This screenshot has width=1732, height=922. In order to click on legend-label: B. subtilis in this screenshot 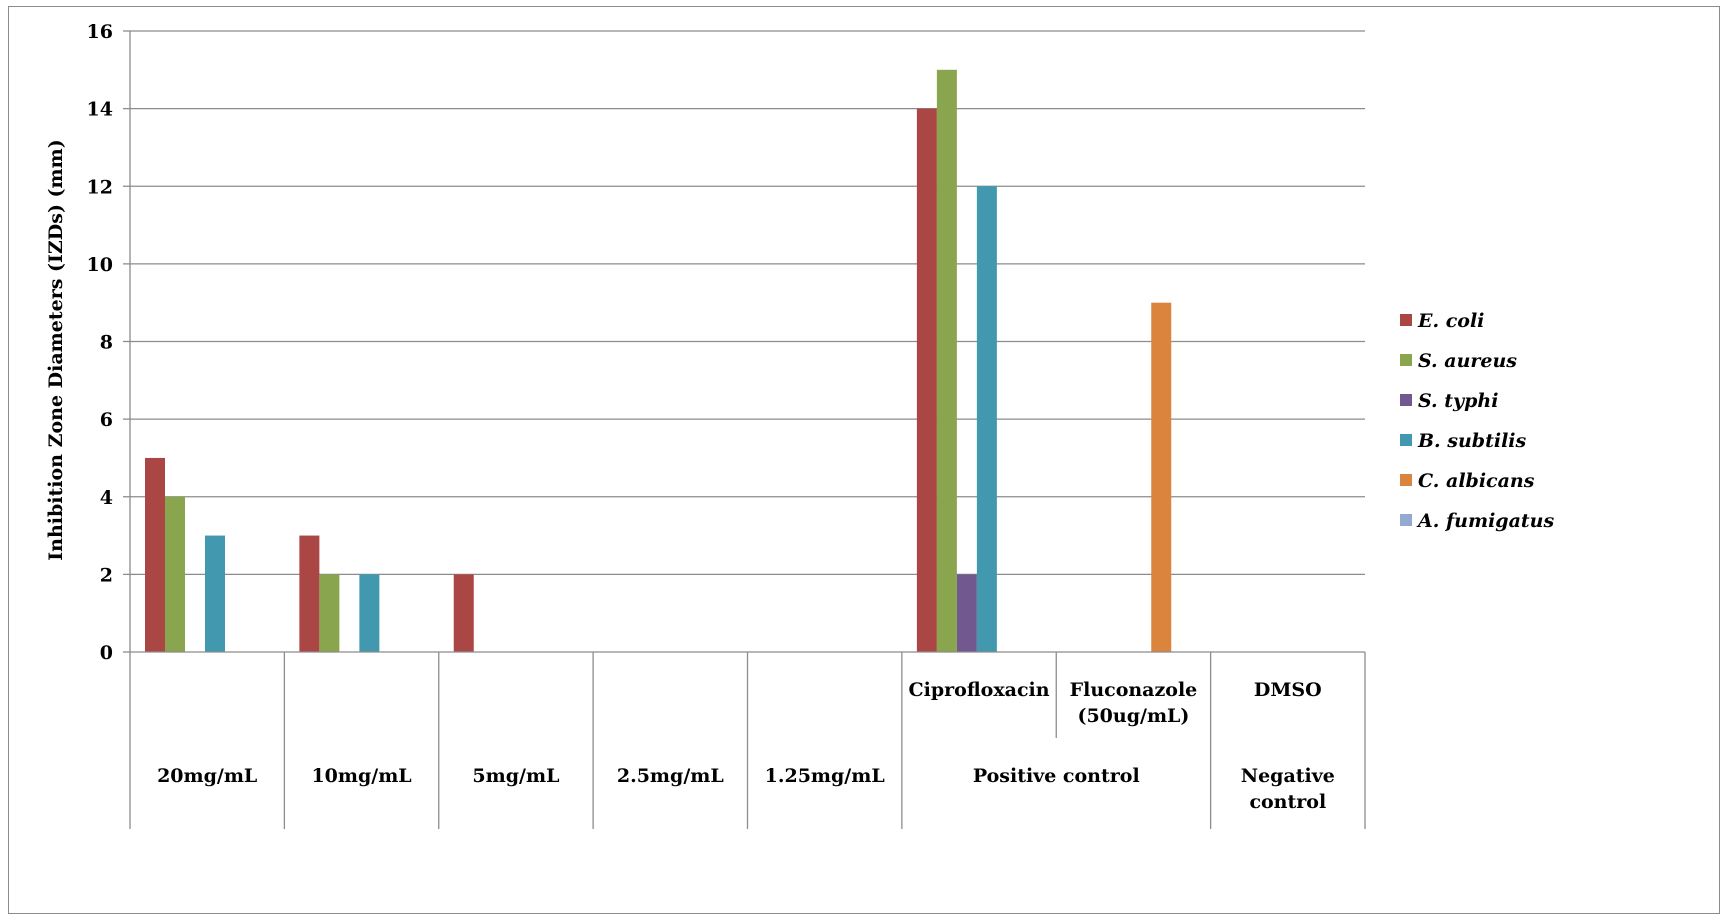, I will do `click(1472, 441)`.